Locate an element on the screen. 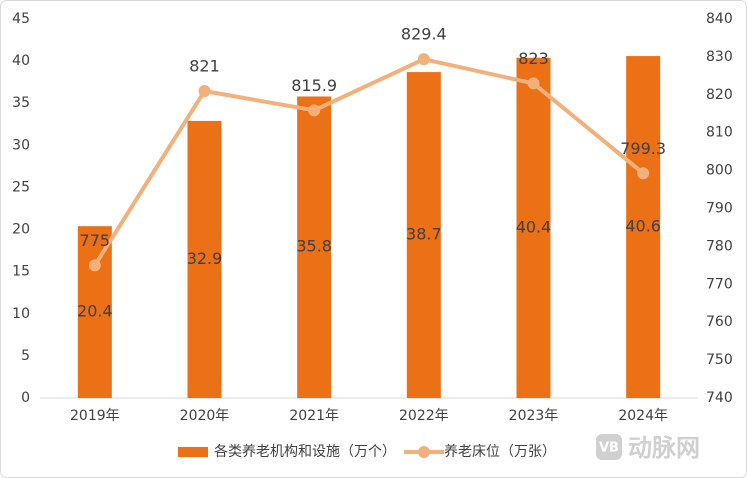  y2-tick-label: 740 is located at coordinates (719, 398).